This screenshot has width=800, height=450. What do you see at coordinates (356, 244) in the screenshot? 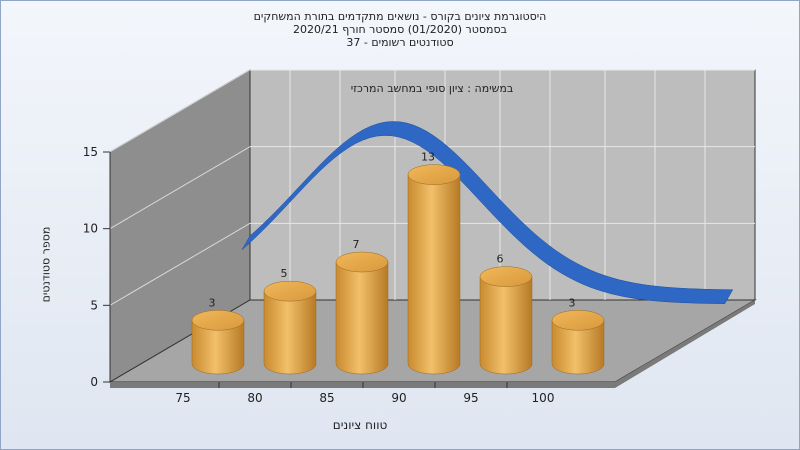
I see `bar-value-label: 7` at bounding box center [356, 244].